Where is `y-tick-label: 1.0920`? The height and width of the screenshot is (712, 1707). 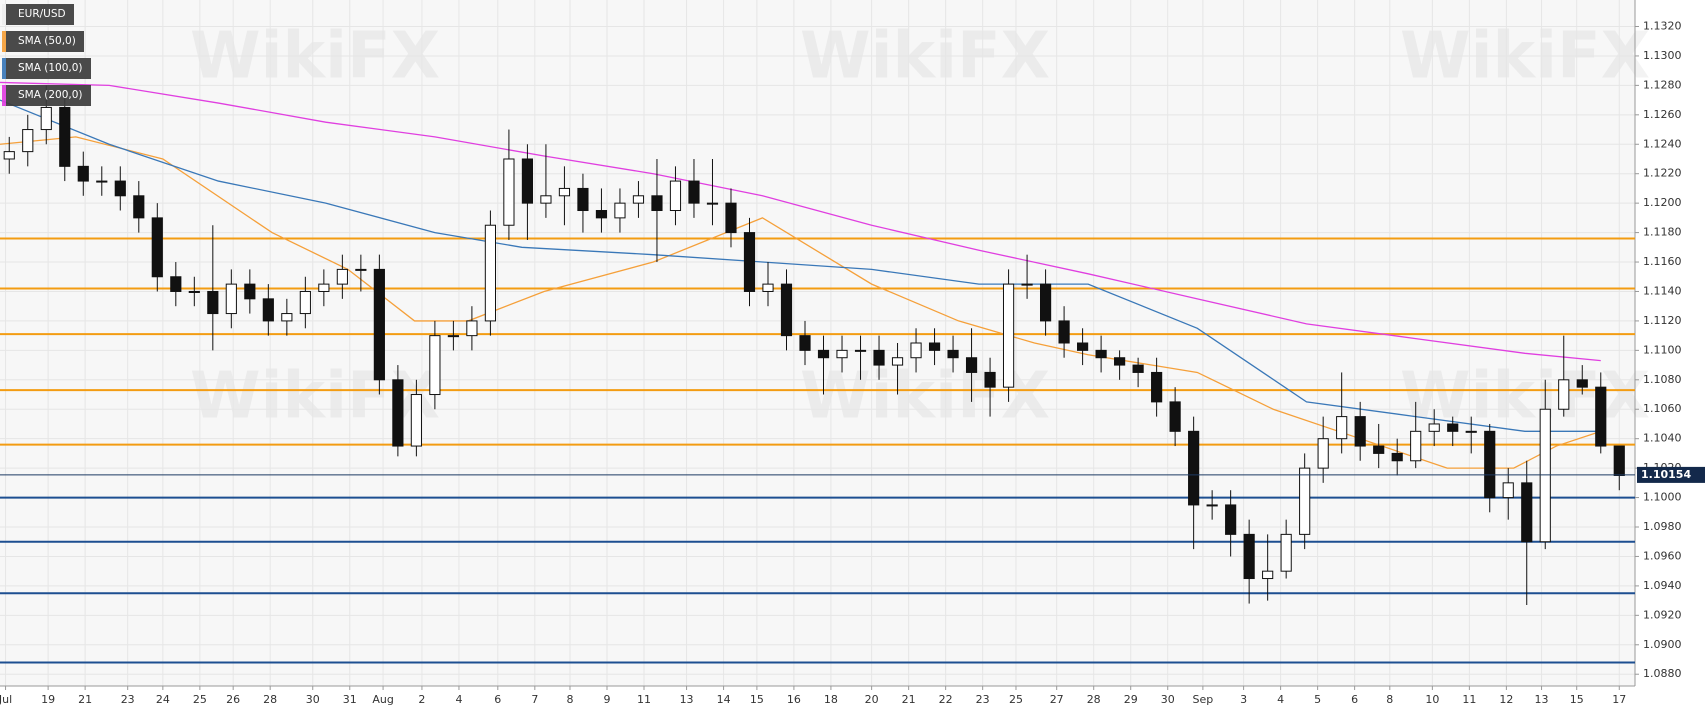 y-tick-label: 1.0920 is located at coordinates (1662, 614).